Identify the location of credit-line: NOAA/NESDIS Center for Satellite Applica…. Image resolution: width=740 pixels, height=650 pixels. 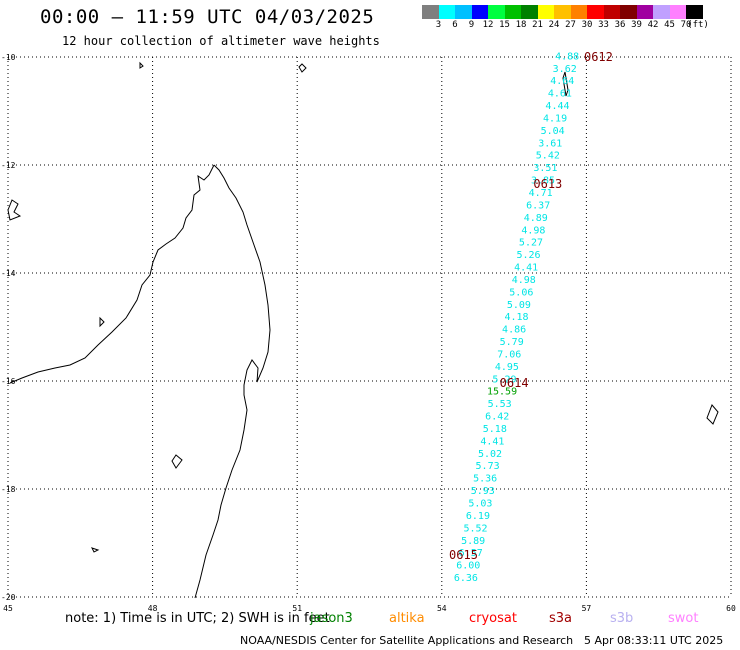
(407, 640).